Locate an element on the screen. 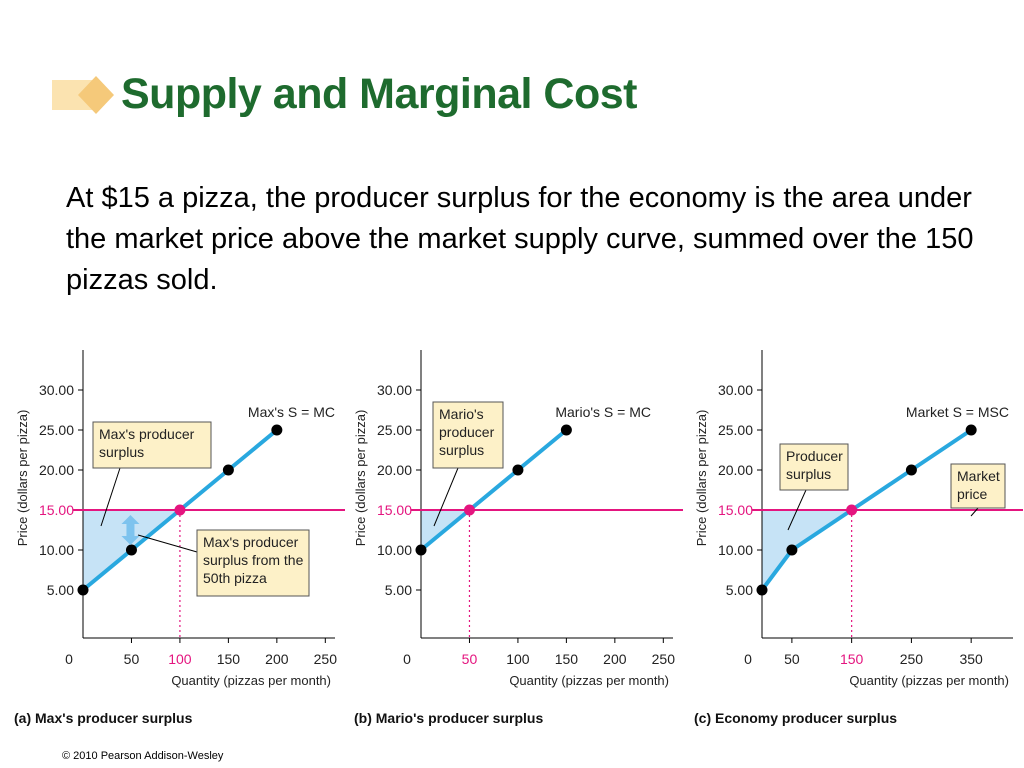 The width and height of the screenshot is (1024, 768). series-label: Max's S = MC is located at coordinates (291, 412).